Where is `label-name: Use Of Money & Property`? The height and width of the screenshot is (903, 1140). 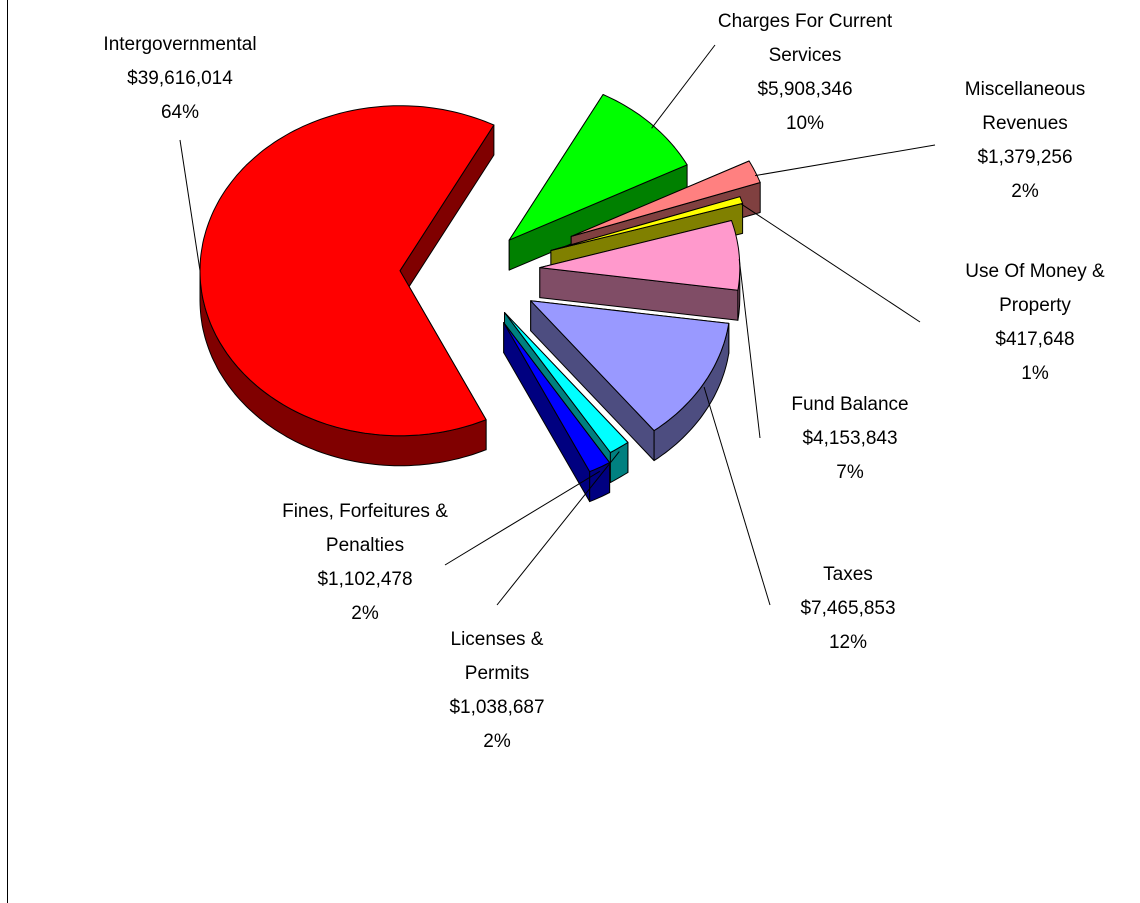
label-name: Use Of Money & Property is located at coordinates (1035, 288).